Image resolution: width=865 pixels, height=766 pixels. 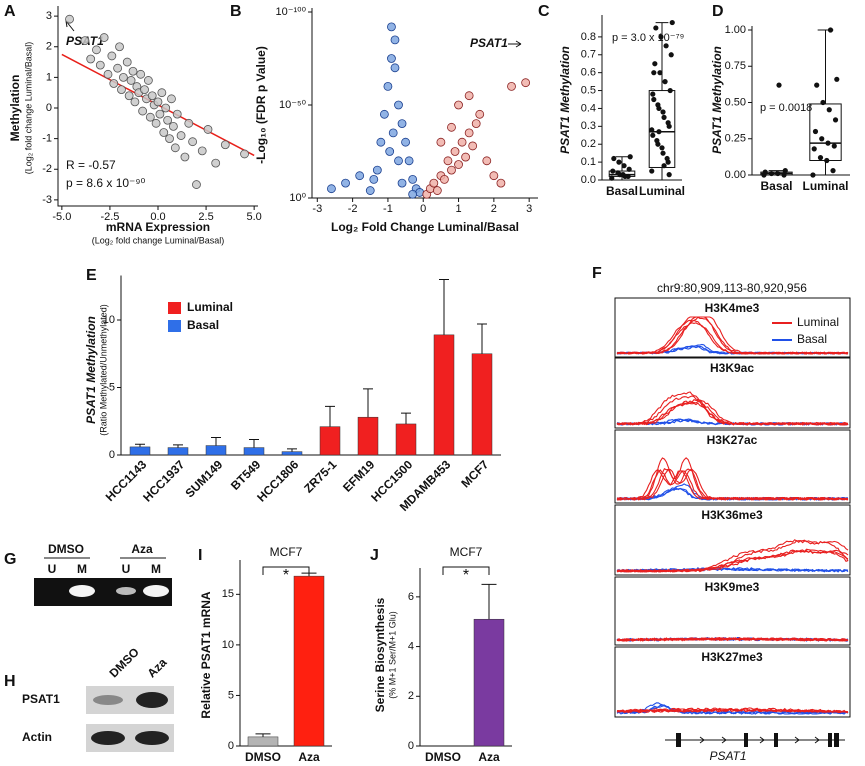 What do you see at coordinates (732, 440) in the screenshot?
I see `track-label: H3K27ac` at bounding box center [732, 440].